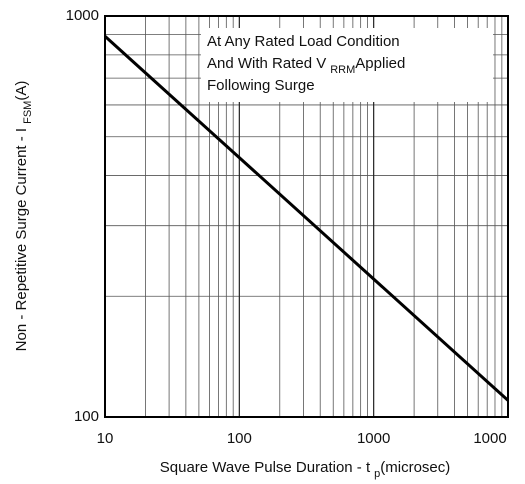  I want to click on annotation: At Any Rated Load Condition, so click(303, 41).